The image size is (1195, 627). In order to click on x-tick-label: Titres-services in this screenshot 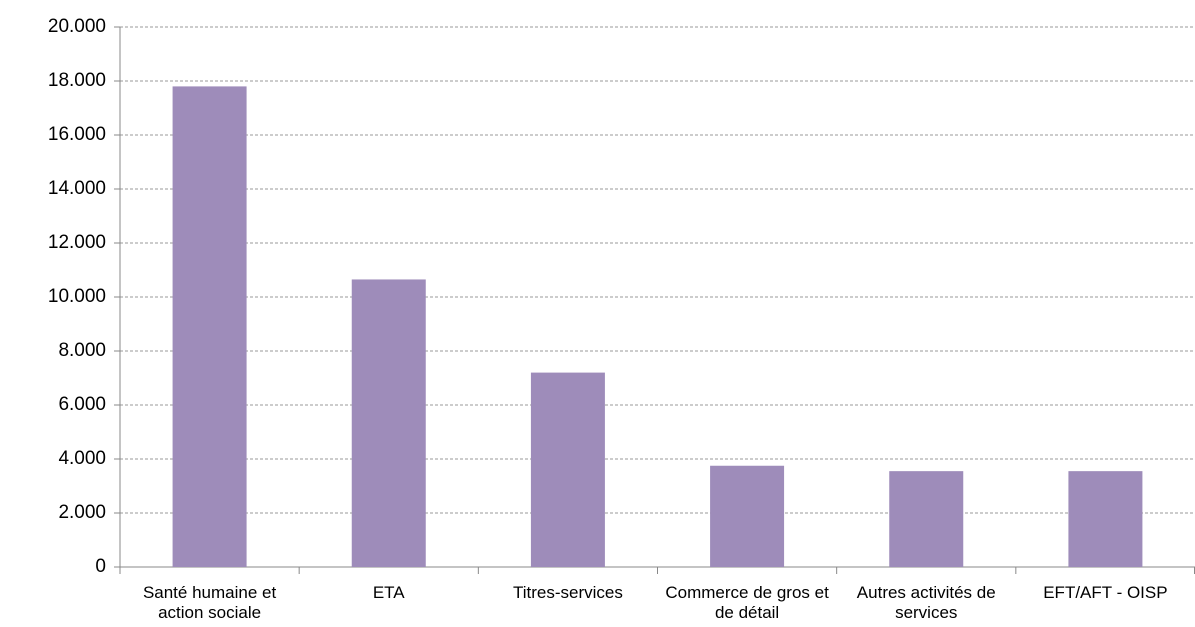, I will do `click(567, 592)`.